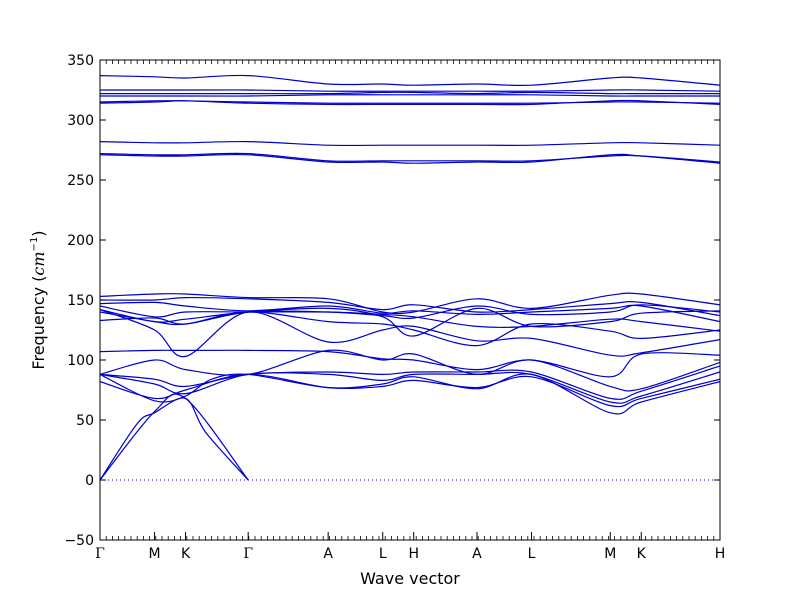 Image resolution: width=800 pixels, height=600 pixels. Describe the element at coordinates (85, 421) in the screenshot. I see `y-tick-label: 50` at that location.